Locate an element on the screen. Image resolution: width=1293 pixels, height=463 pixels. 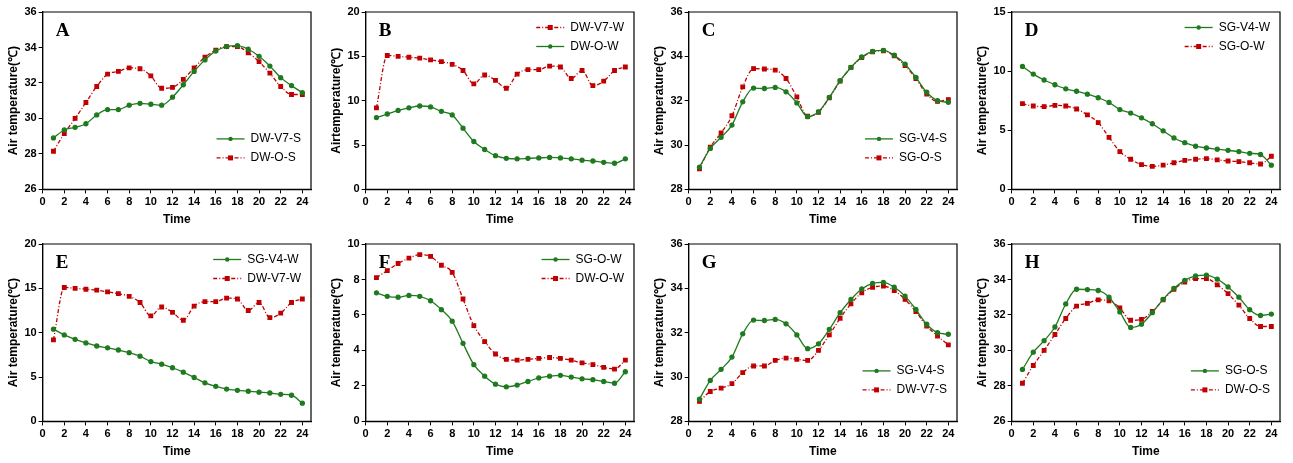
chart-title: F is located at coordinates (384, 261).